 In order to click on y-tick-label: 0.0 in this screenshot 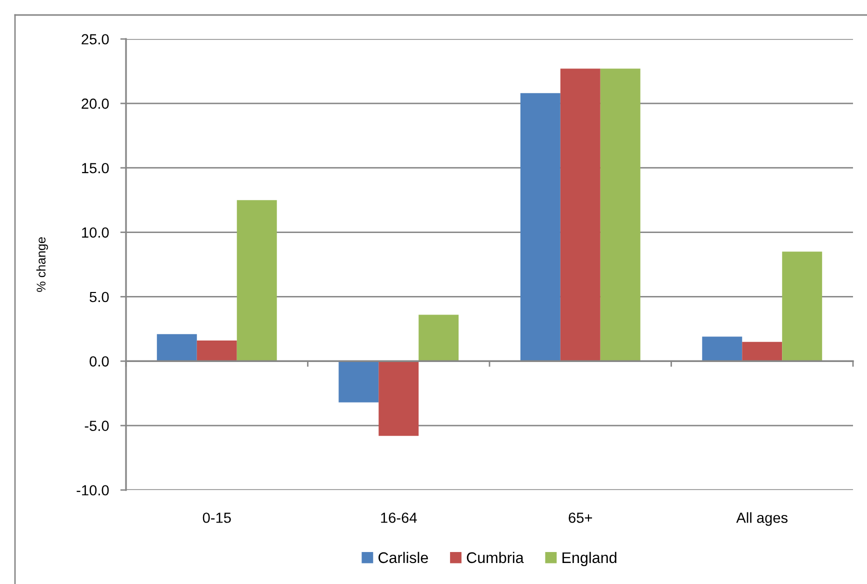, I will do `click(99, 361)`.